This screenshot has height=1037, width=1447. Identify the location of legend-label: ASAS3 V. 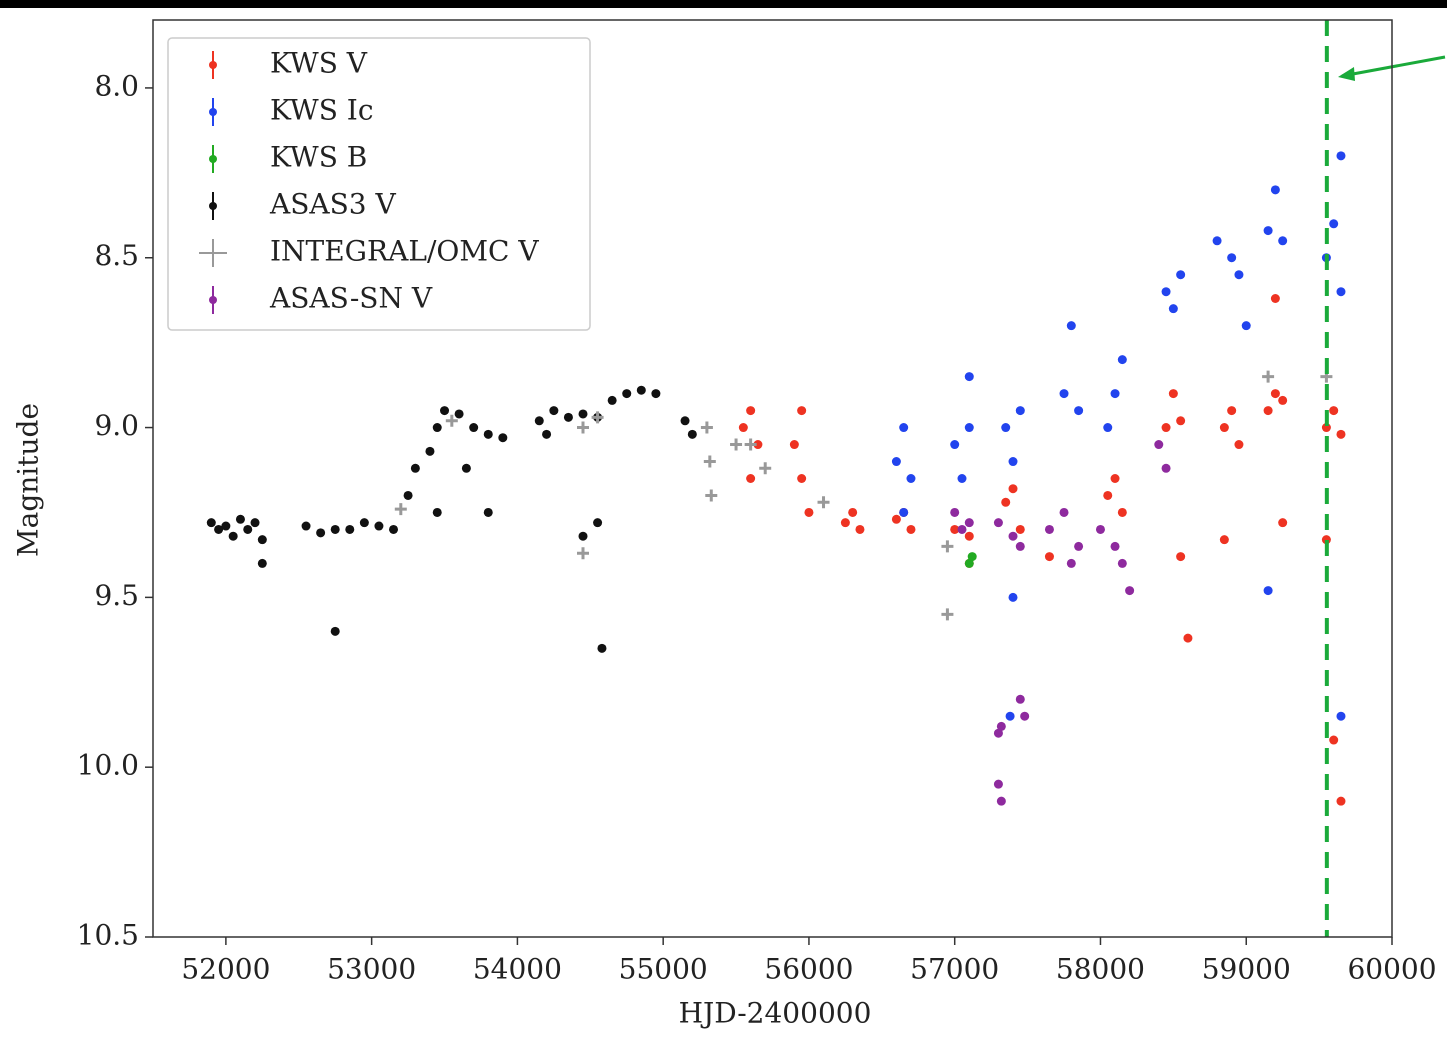
(333, 204).